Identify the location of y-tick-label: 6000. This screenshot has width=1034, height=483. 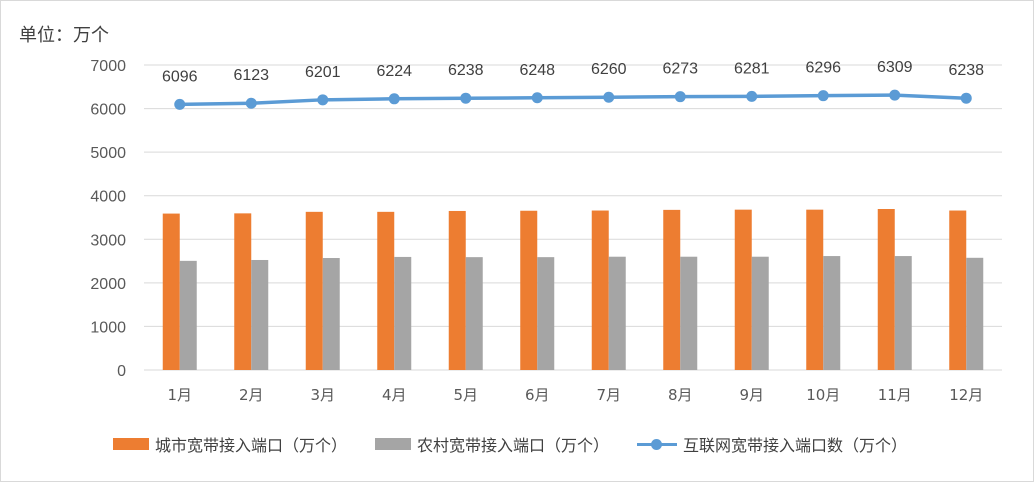
(108, 110).